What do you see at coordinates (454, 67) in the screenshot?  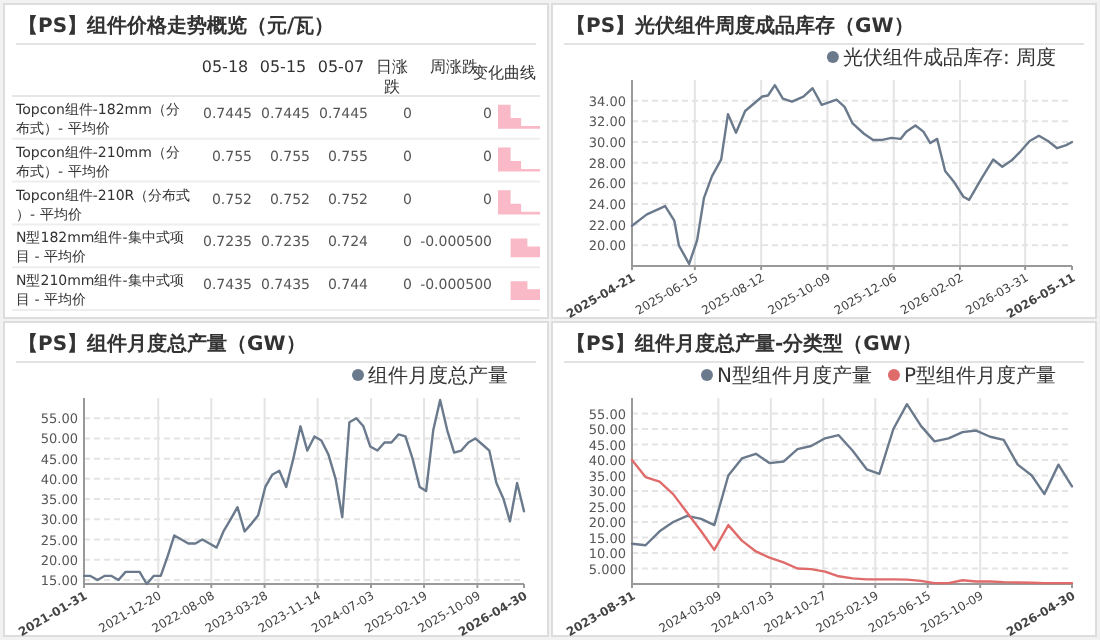 I see `text: 周涨跌` at bounding box center [454, 67].